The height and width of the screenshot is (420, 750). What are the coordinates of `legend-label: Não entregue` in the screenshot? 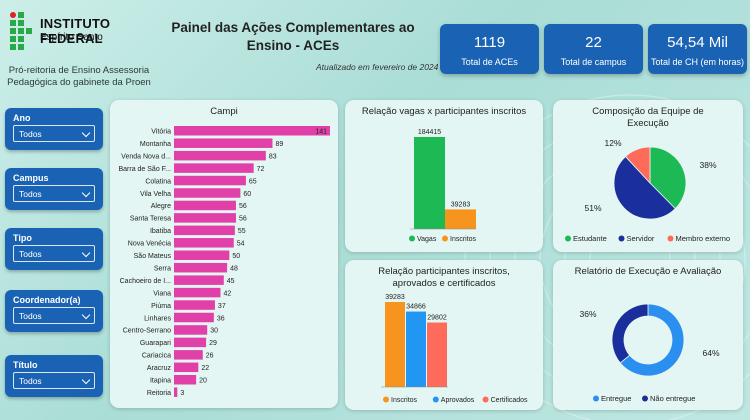 It's located at (672, 398).